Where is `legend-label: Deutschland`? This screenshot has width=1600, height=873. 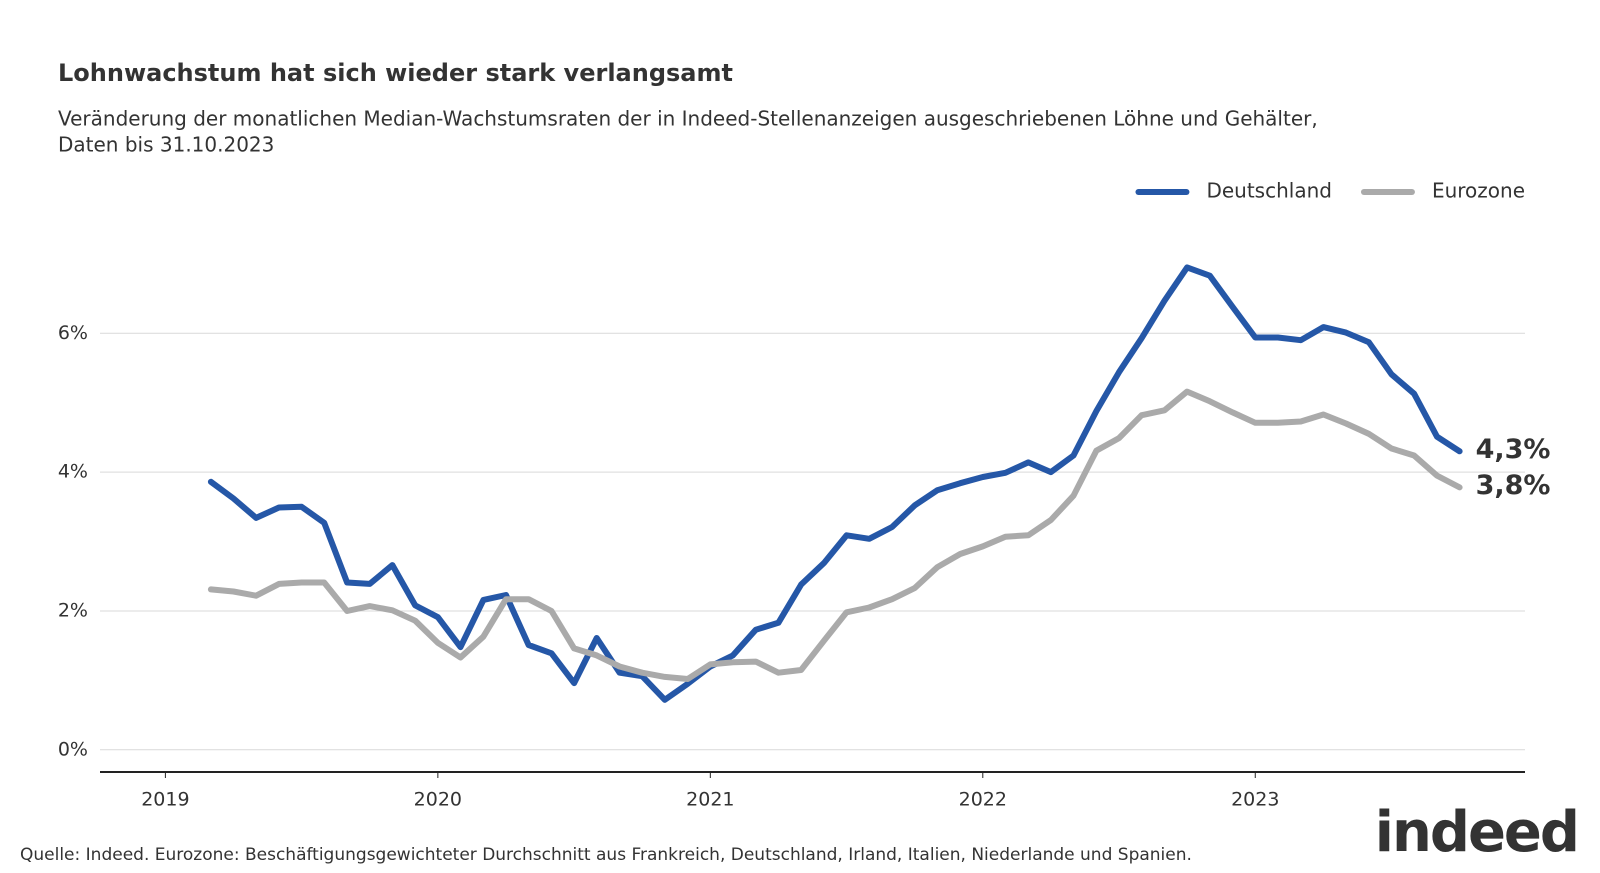
legend-label: Deutschland is located at coordinates (1269, 191).